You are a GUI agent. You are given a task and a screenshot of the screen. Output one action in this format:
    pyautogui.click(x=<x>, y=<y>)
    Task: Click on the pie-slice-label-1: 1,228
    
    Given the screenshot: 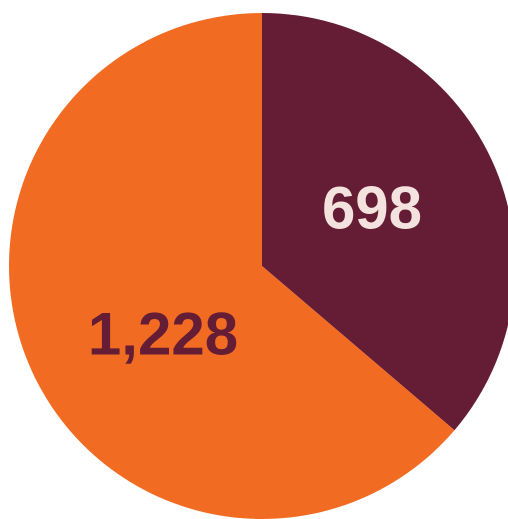 What is the action you would take?
    pyautogui.click(x=163, y=334)
    